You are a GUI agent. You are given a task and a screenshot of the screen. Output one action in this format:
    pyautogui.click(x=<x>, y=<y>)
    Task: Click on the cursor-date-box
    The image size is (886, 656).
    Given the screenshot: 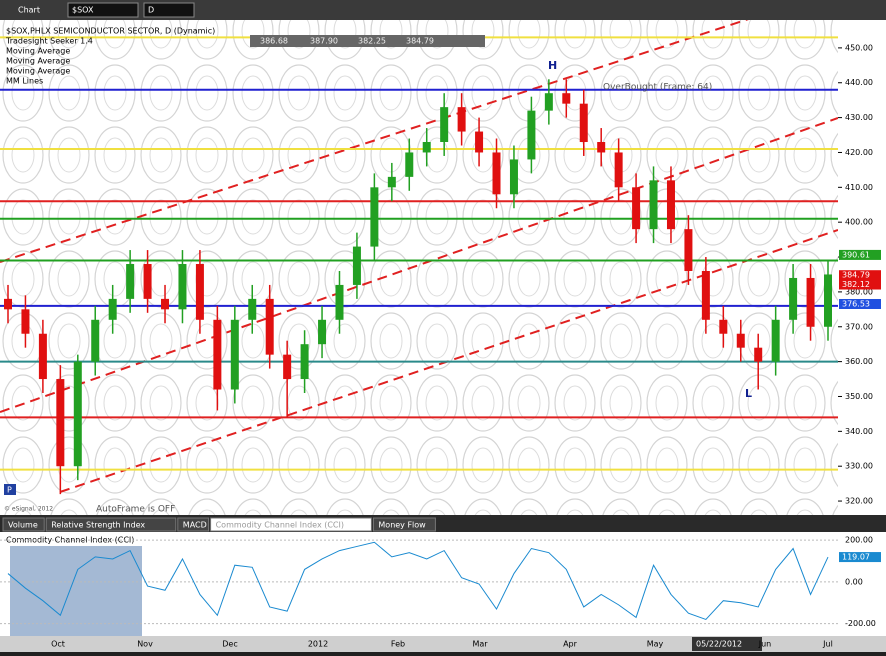 What is the action you would take?
    pyautogui.click(x=727, y=644)
    